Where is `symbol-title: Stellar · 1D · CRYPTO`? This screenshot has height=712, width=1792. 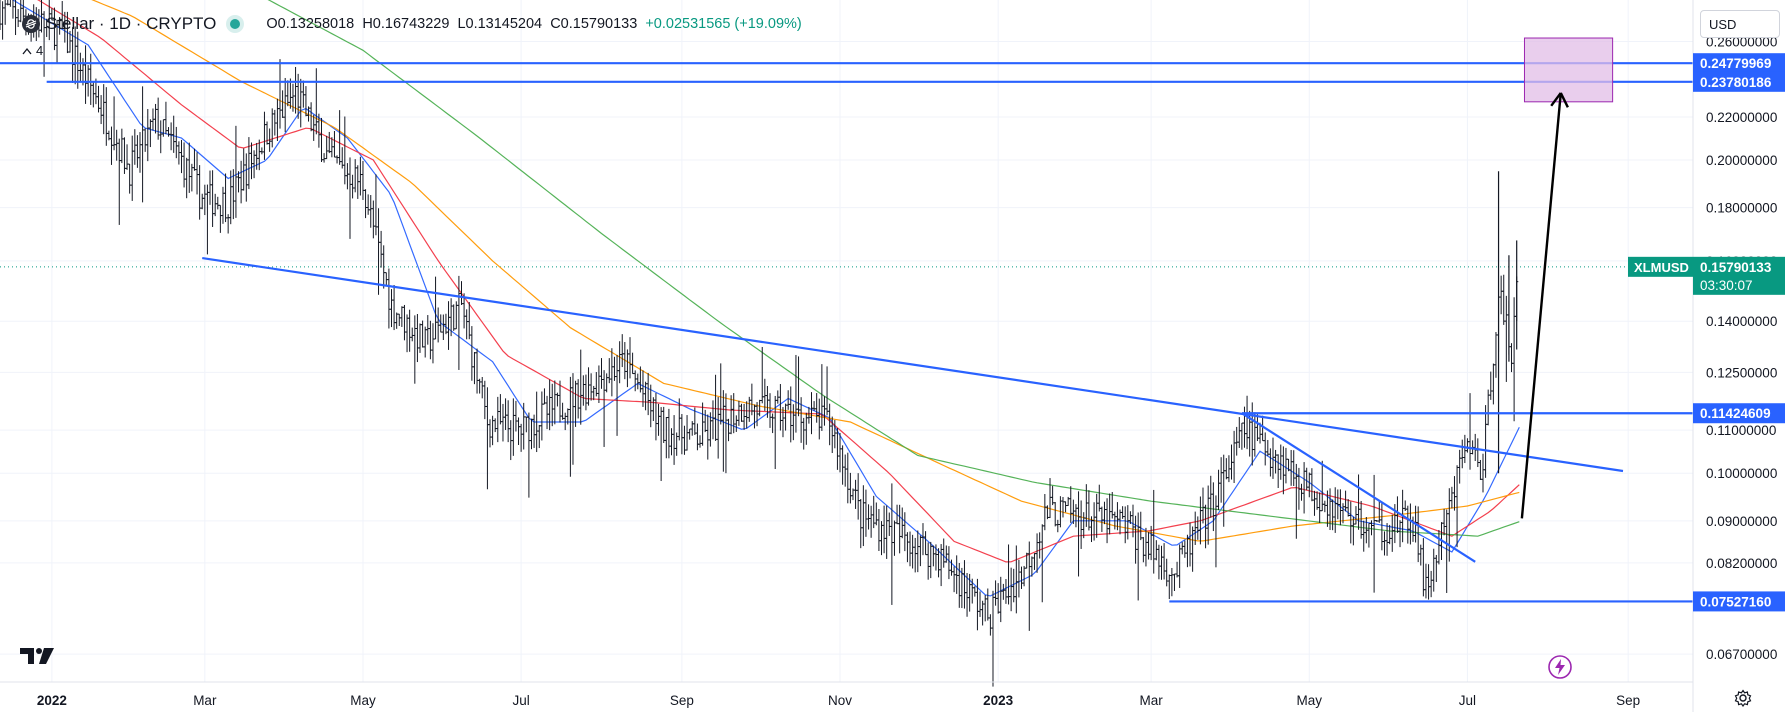 symbol-title: Stellar · 1D · CRYPTO is located at coordinates (131, 23).